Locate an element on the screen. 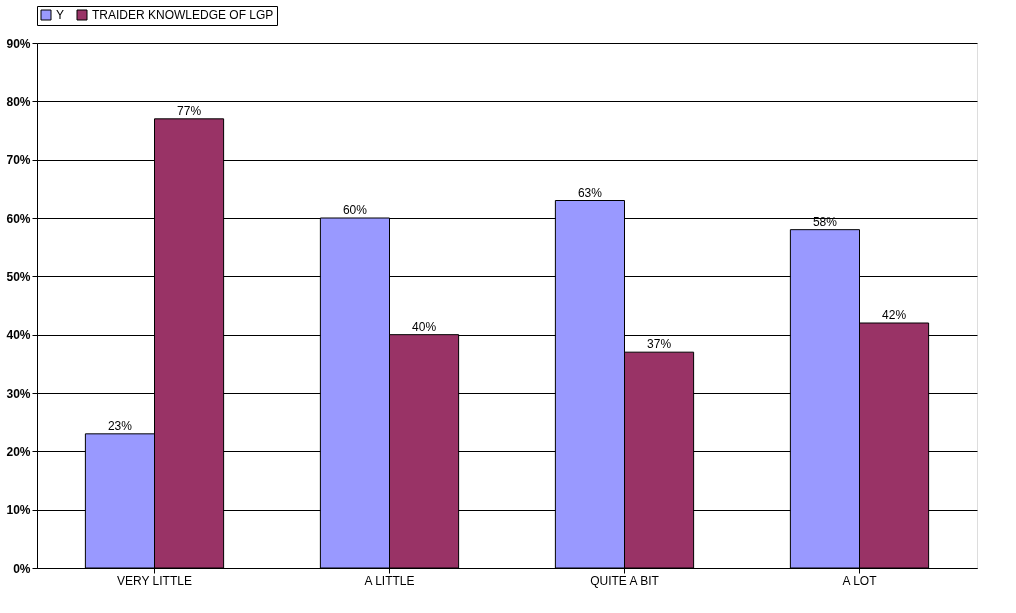 This screenshot has height=613, width=1016. y-tick-label: 50% is located at coordinates (18, 276).